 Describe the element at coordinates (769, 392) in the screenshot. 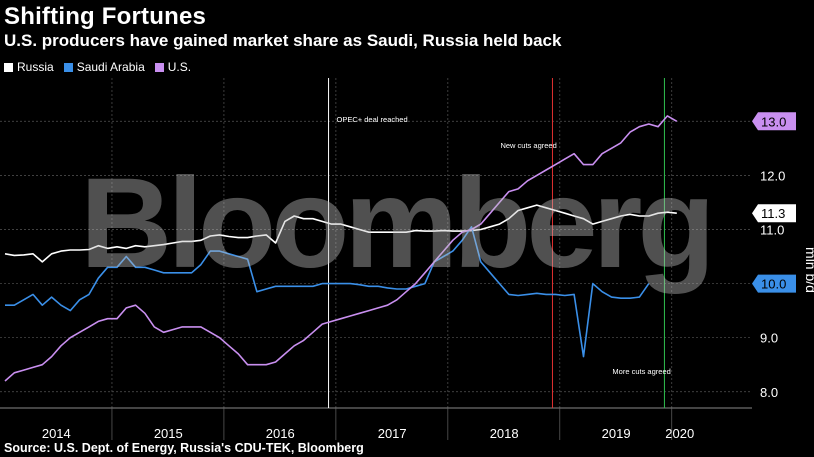

I see `y-tick-label: 8.0` at that location.